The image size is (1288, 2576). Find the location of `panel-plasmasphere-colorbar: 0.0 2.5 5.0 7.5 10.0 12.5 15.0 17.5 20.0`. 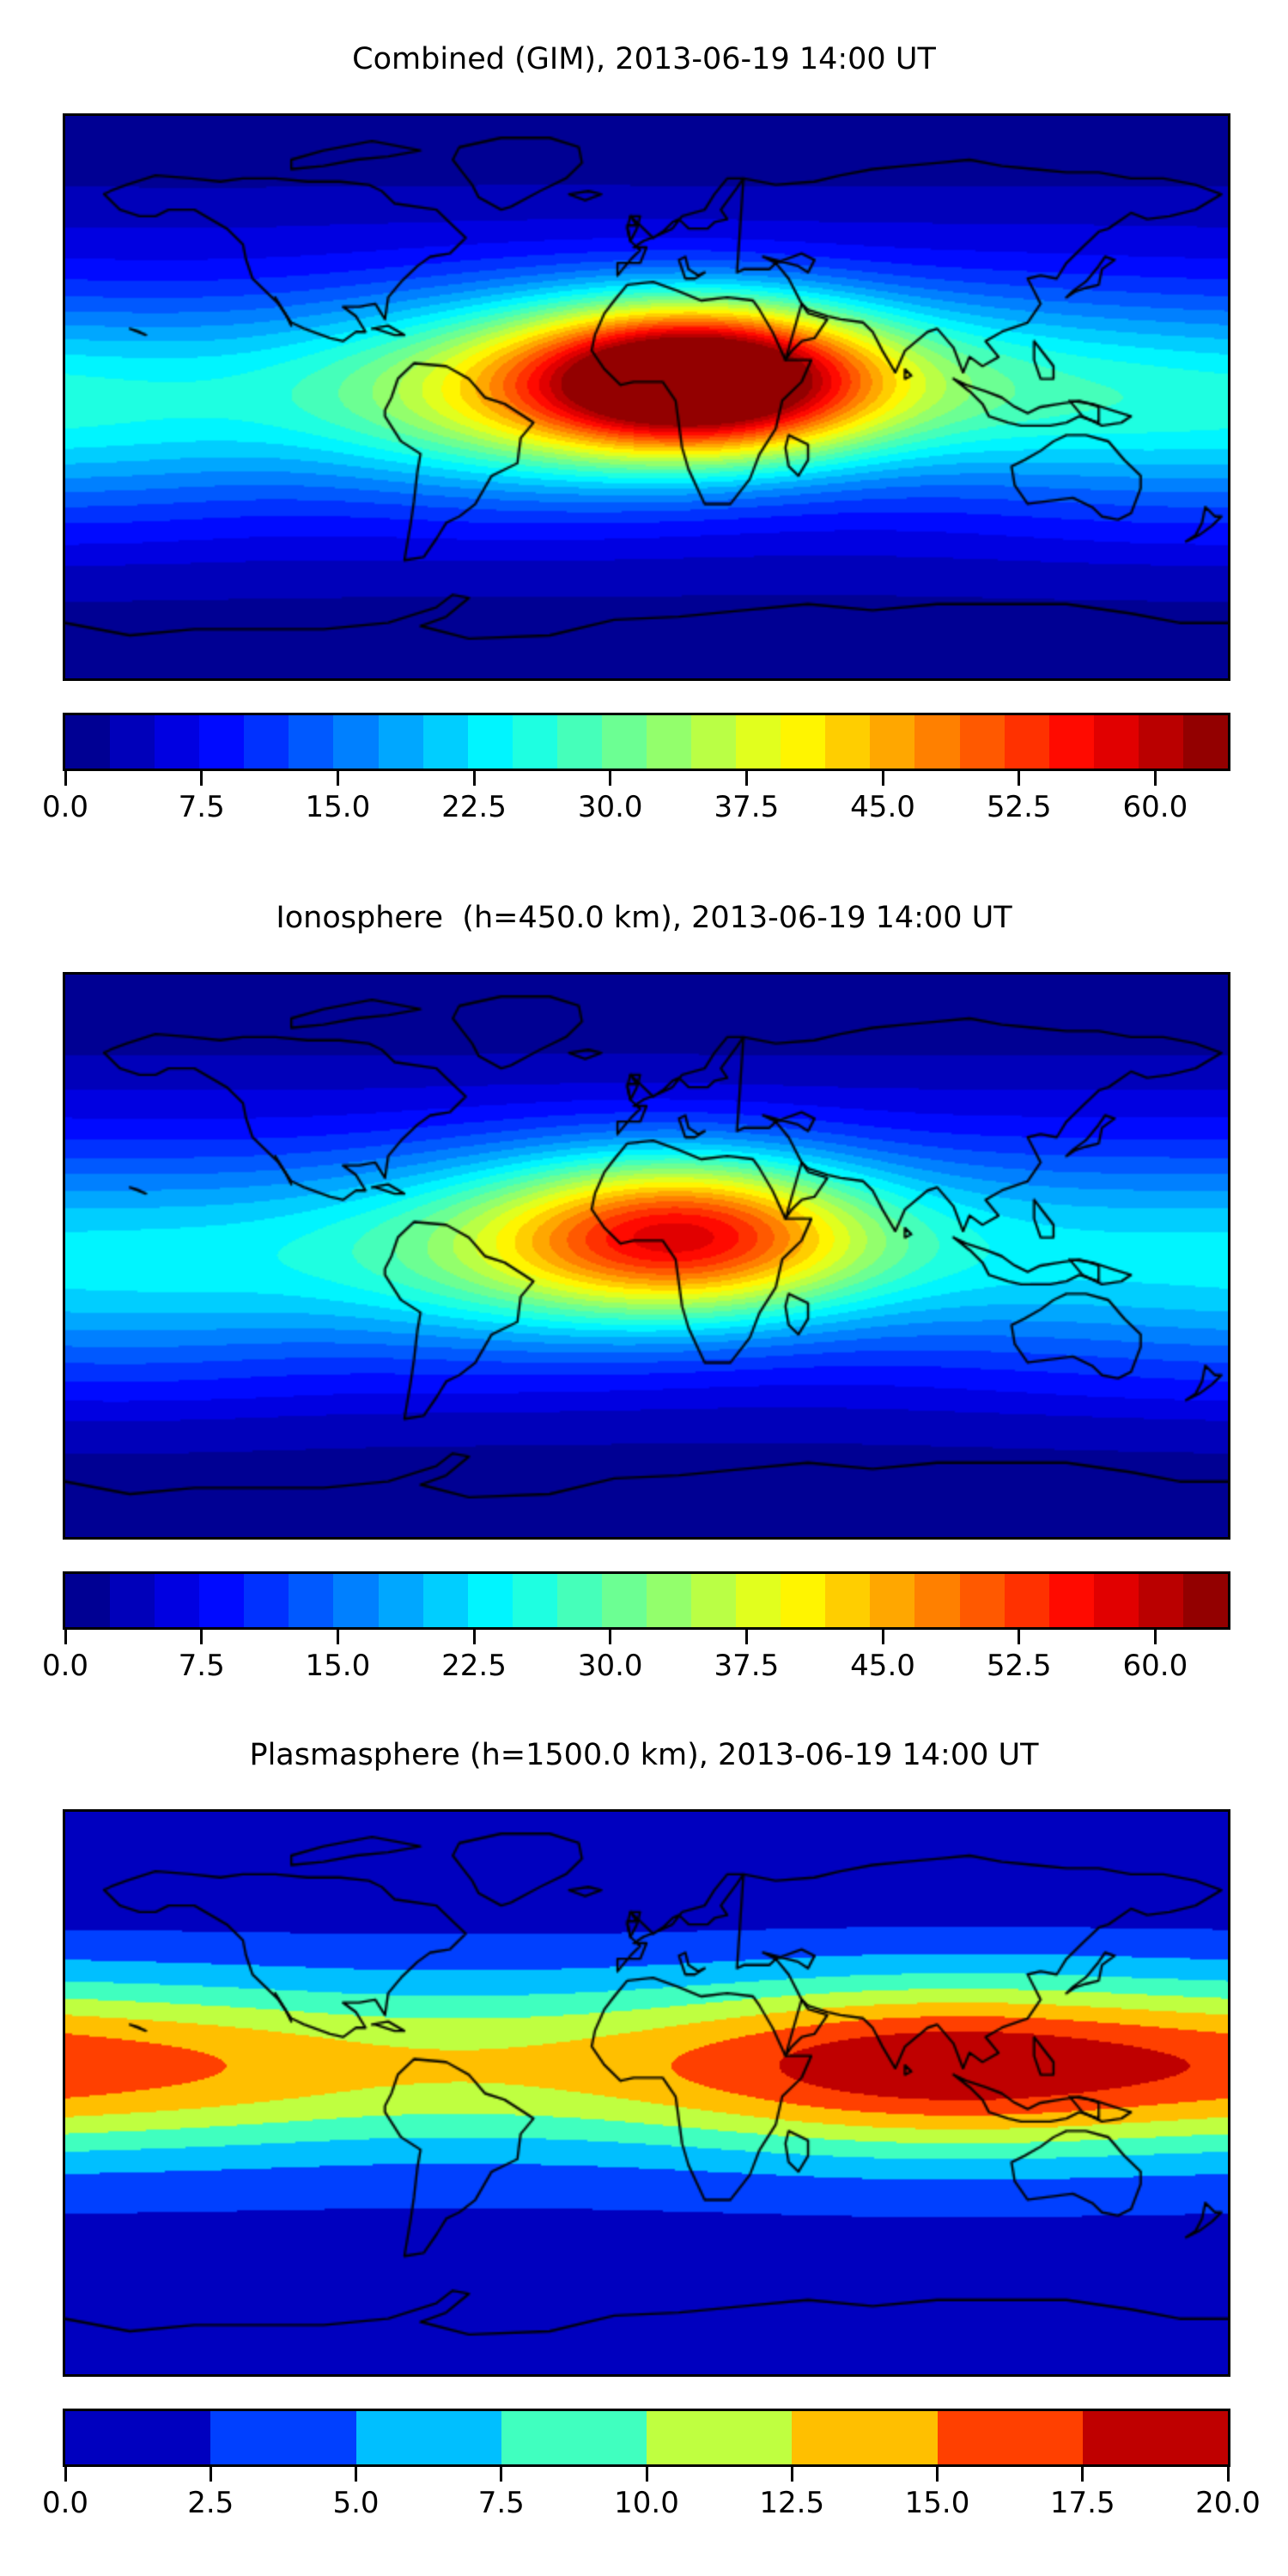

panel-plasmasphere-colorbar: 0.0 2.5 5.0 7.5 10.0 12.5 15.0 17.5 20.0 is located at coordinates (651, 2466).